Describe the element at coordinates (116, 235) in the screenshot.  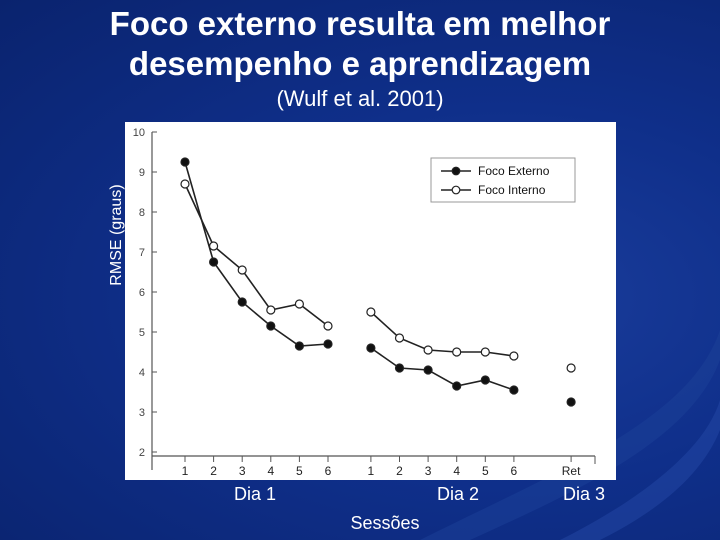
I see `y-axis-label: RMSE (graus)` at that location.